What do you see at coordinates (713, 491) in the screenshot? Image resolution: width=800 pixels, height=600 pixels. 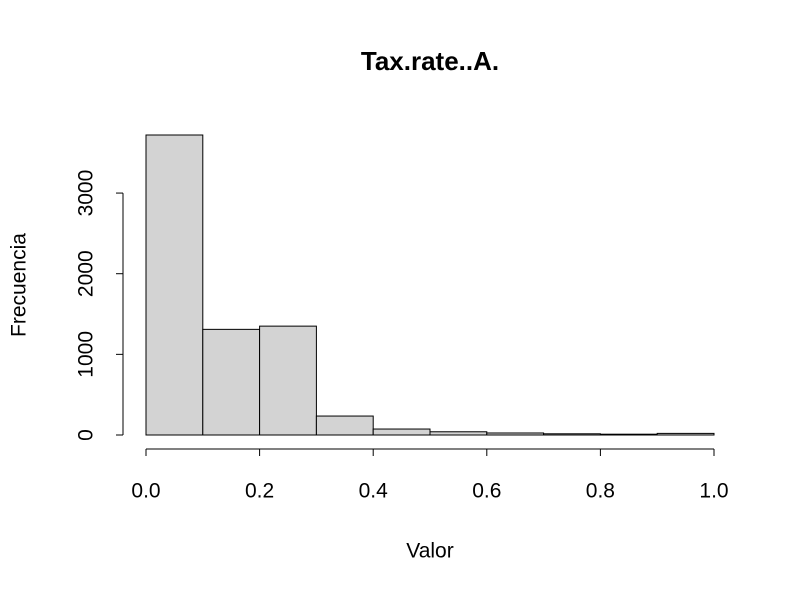 I see `x-tick-label: 1.0` at bounding box center [713, 491].